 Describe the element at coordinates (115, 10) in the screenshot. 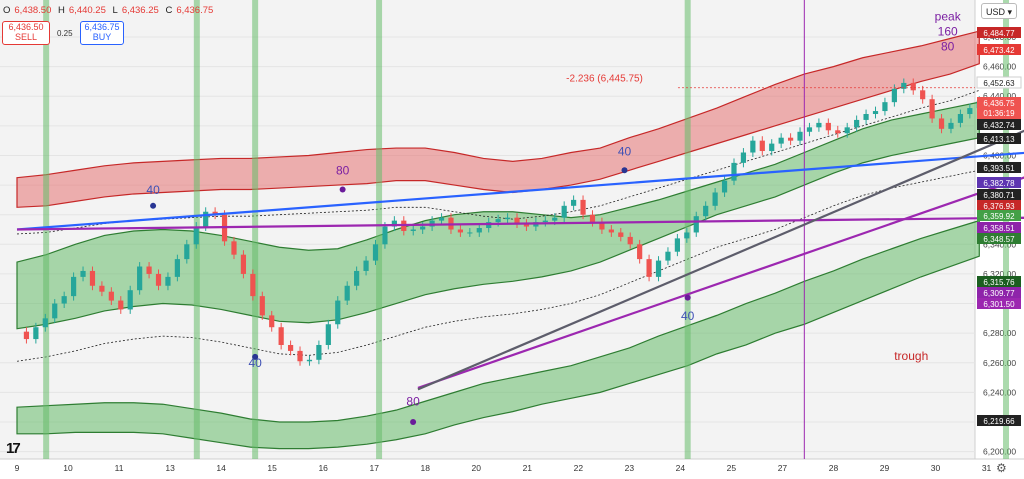

I see `ohlc-low-label: L` at that location.